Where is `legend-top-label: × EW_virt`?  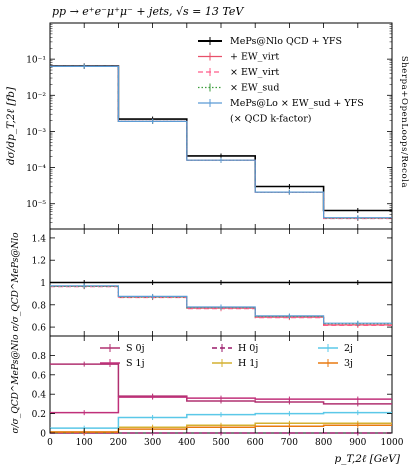 legend-top-label: × EW_virt is located at coordinates (254, 72).